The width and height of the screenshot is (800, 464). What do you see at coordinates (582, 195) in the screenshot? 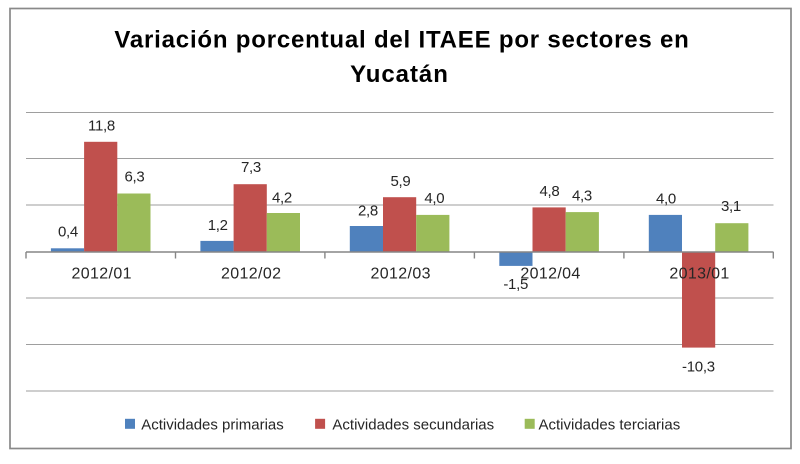
I see `svg-text: 4,3` at bounding box center [582, 195].